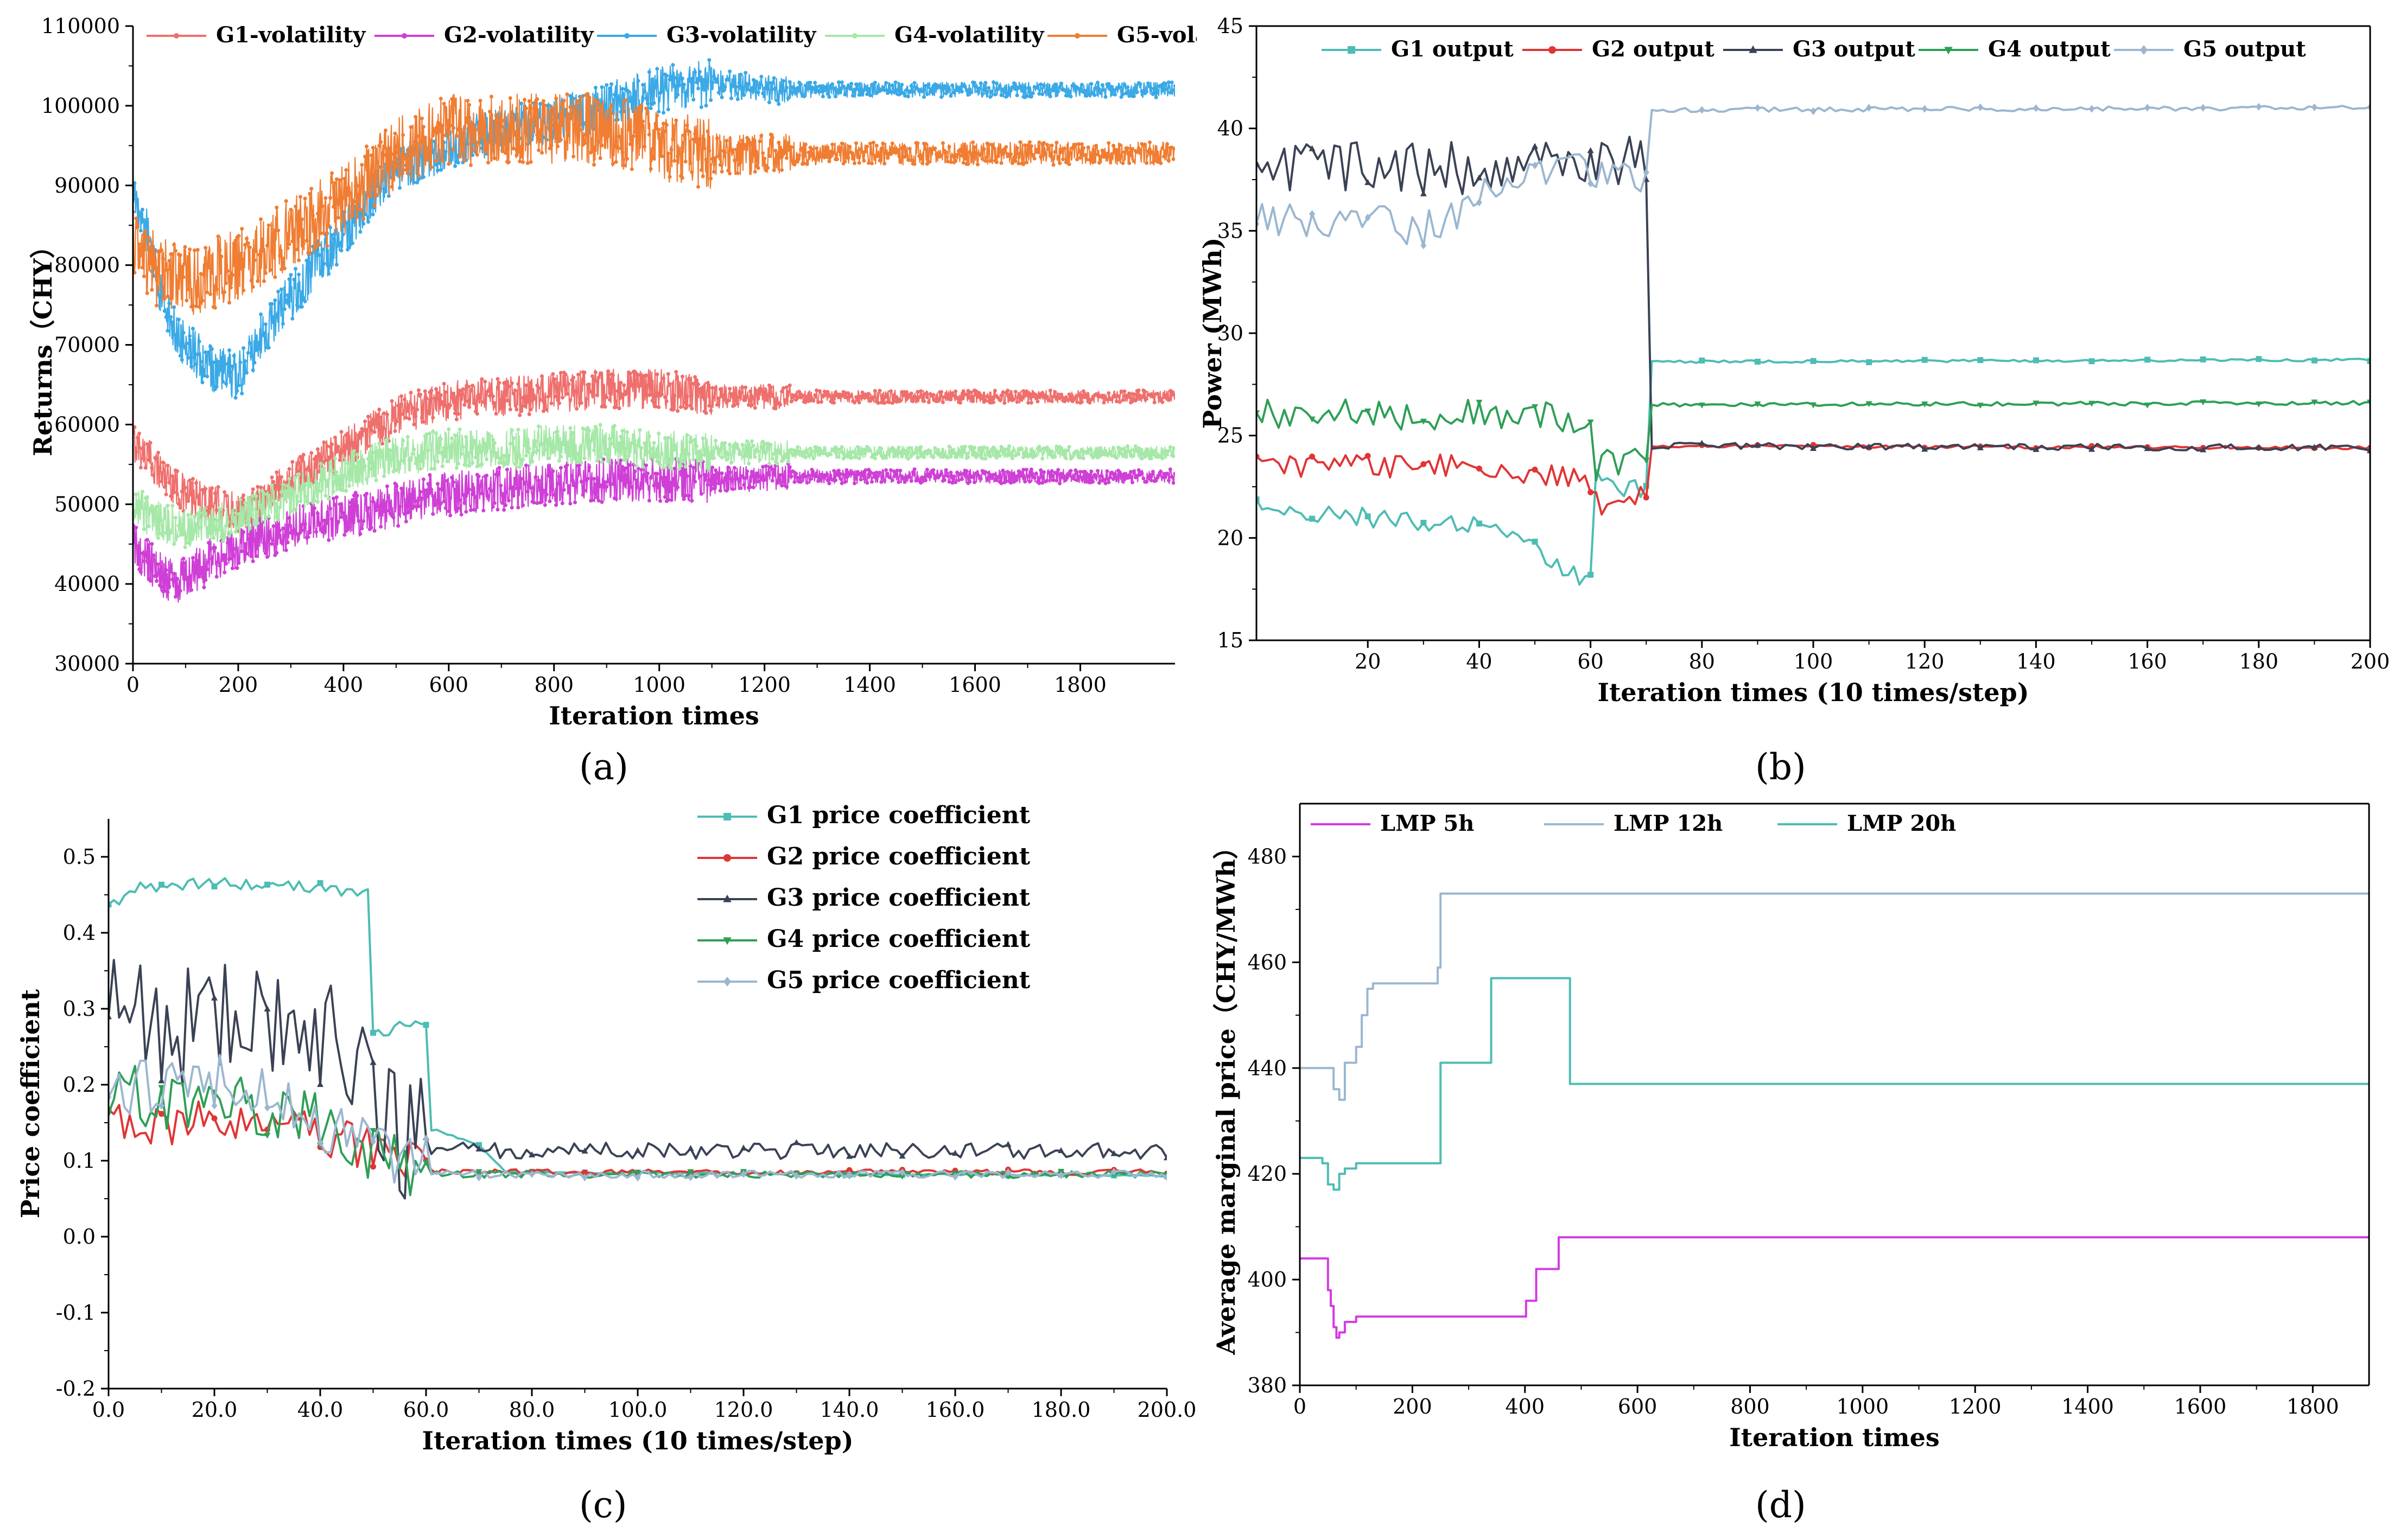 The image size is (2394, 1540). Describe the element at coordinates (1753, 49) in the screenshot. I see `legend-marker` at that location.